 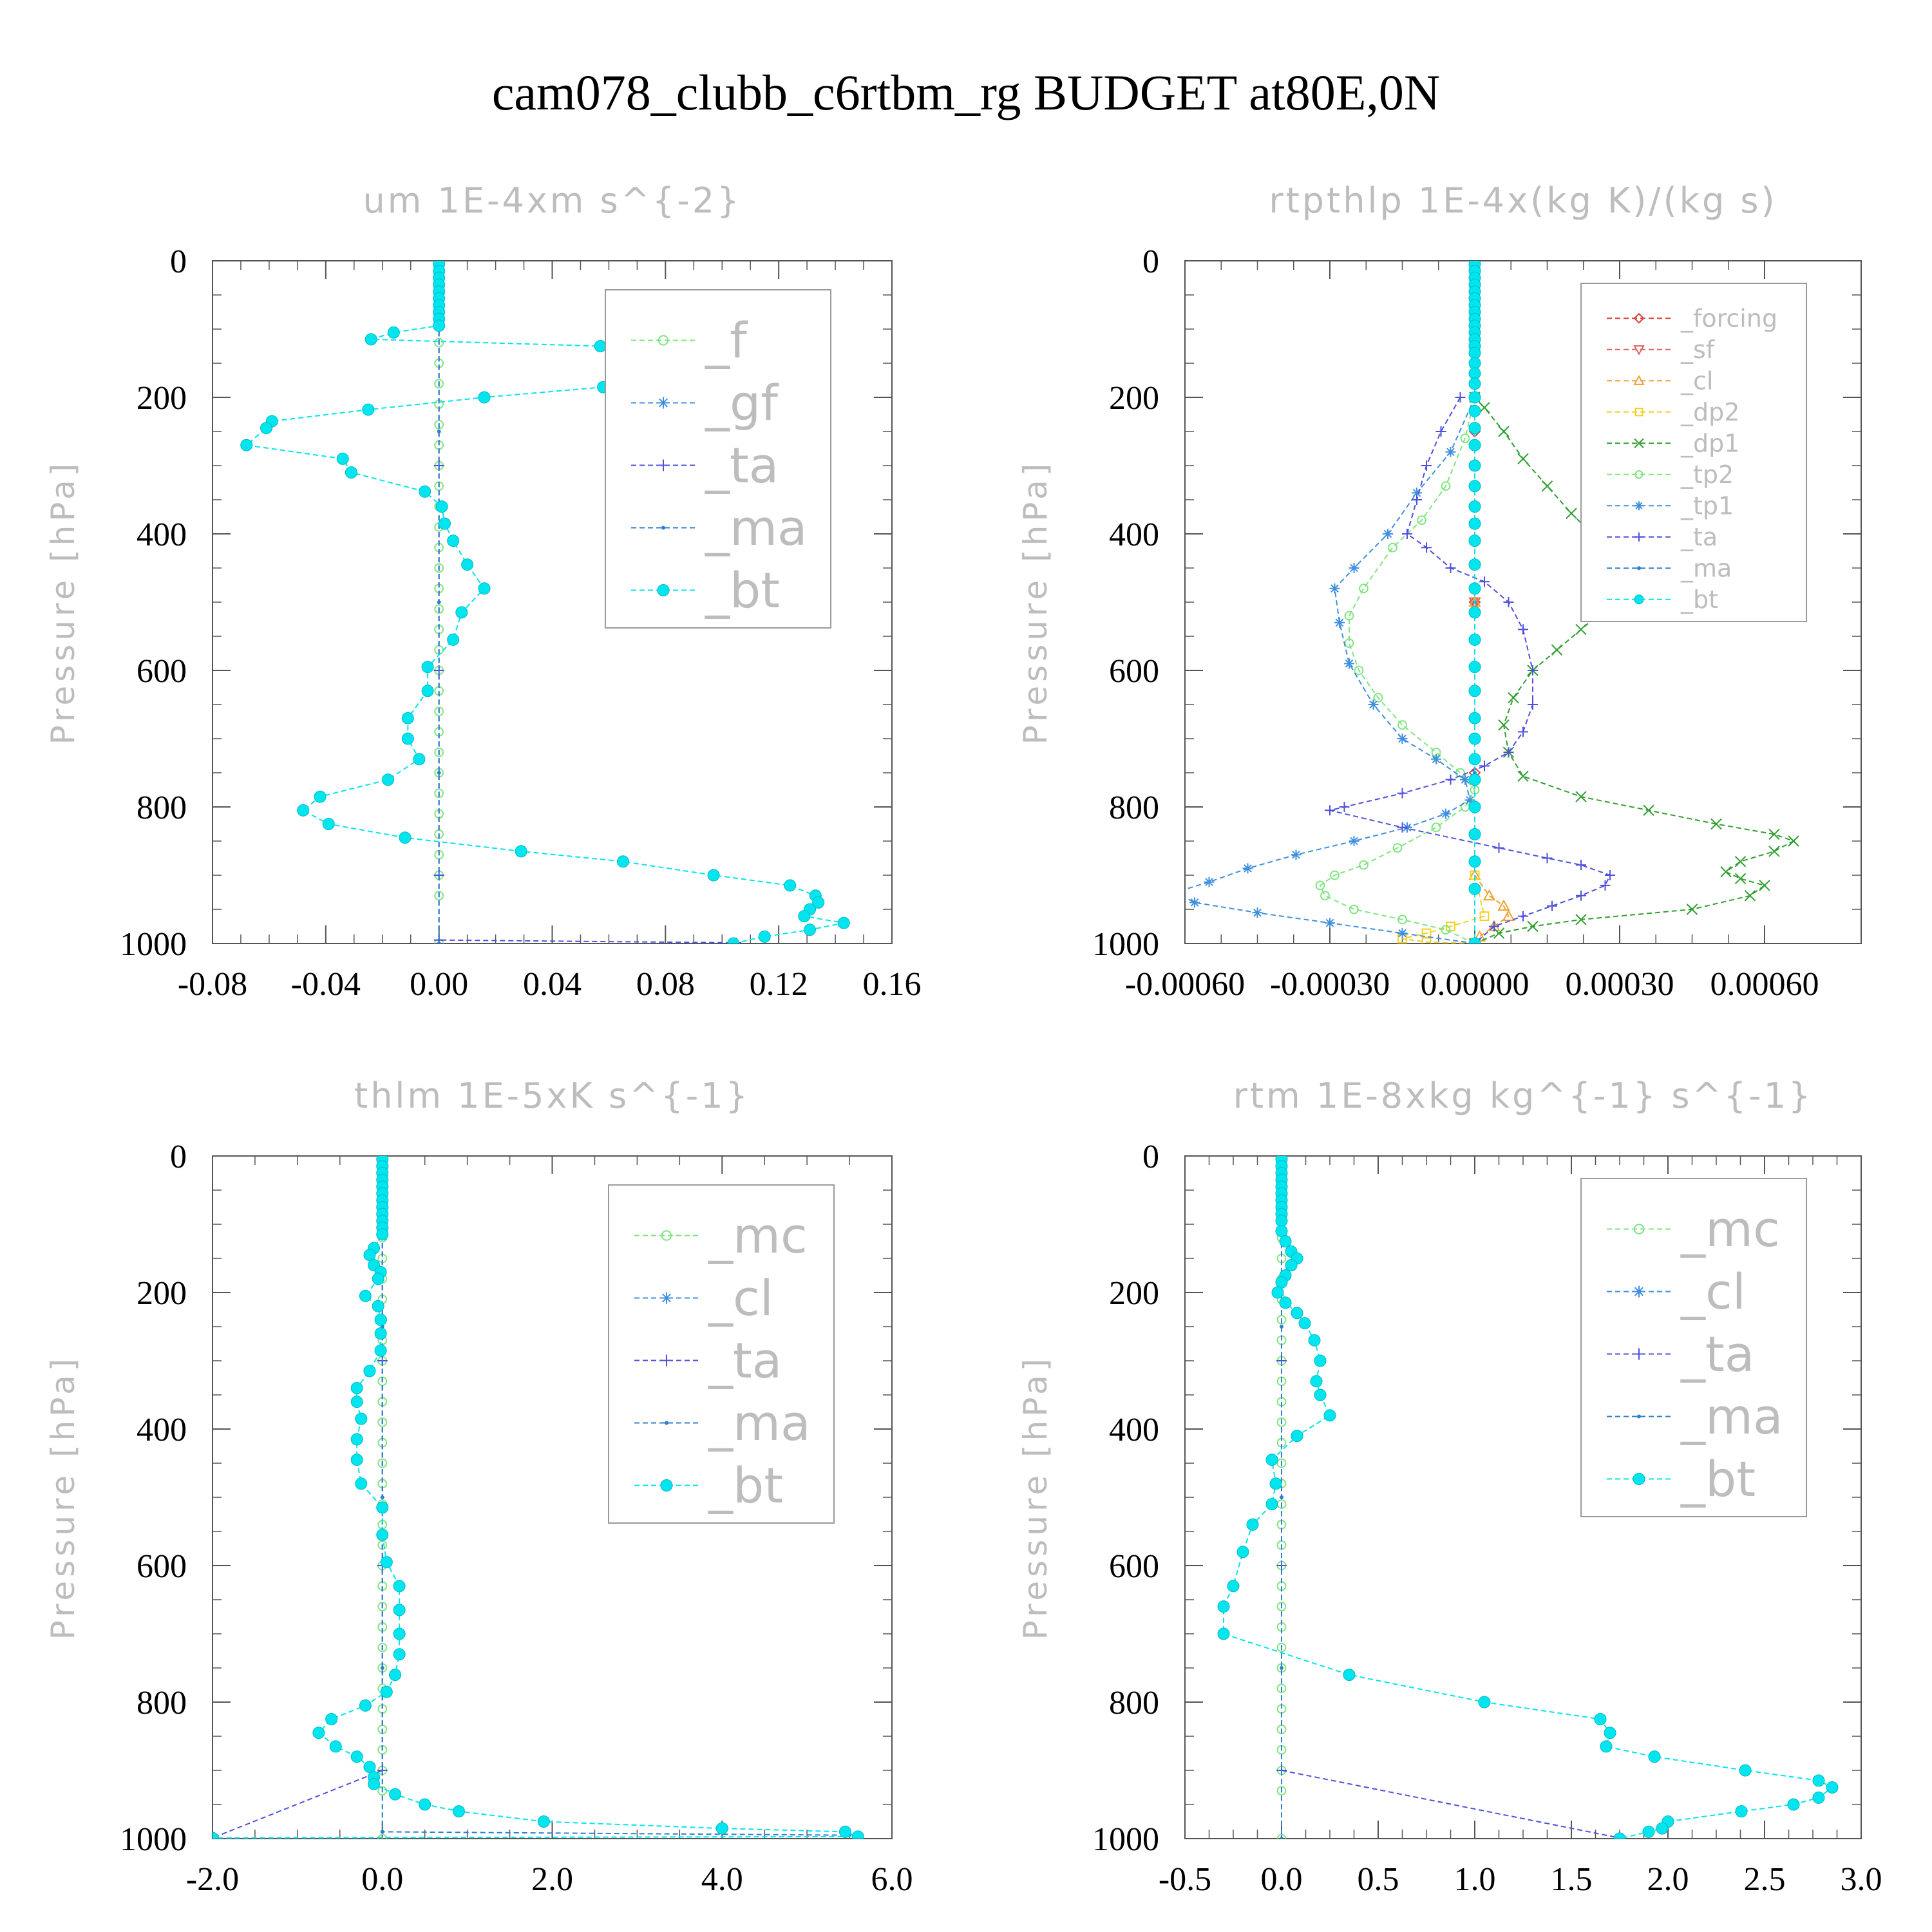 What do you see at coordinates (1718, 1479) in the screenshot?
I see `legend-label: _bt` at bounding box center [1718, 1479].